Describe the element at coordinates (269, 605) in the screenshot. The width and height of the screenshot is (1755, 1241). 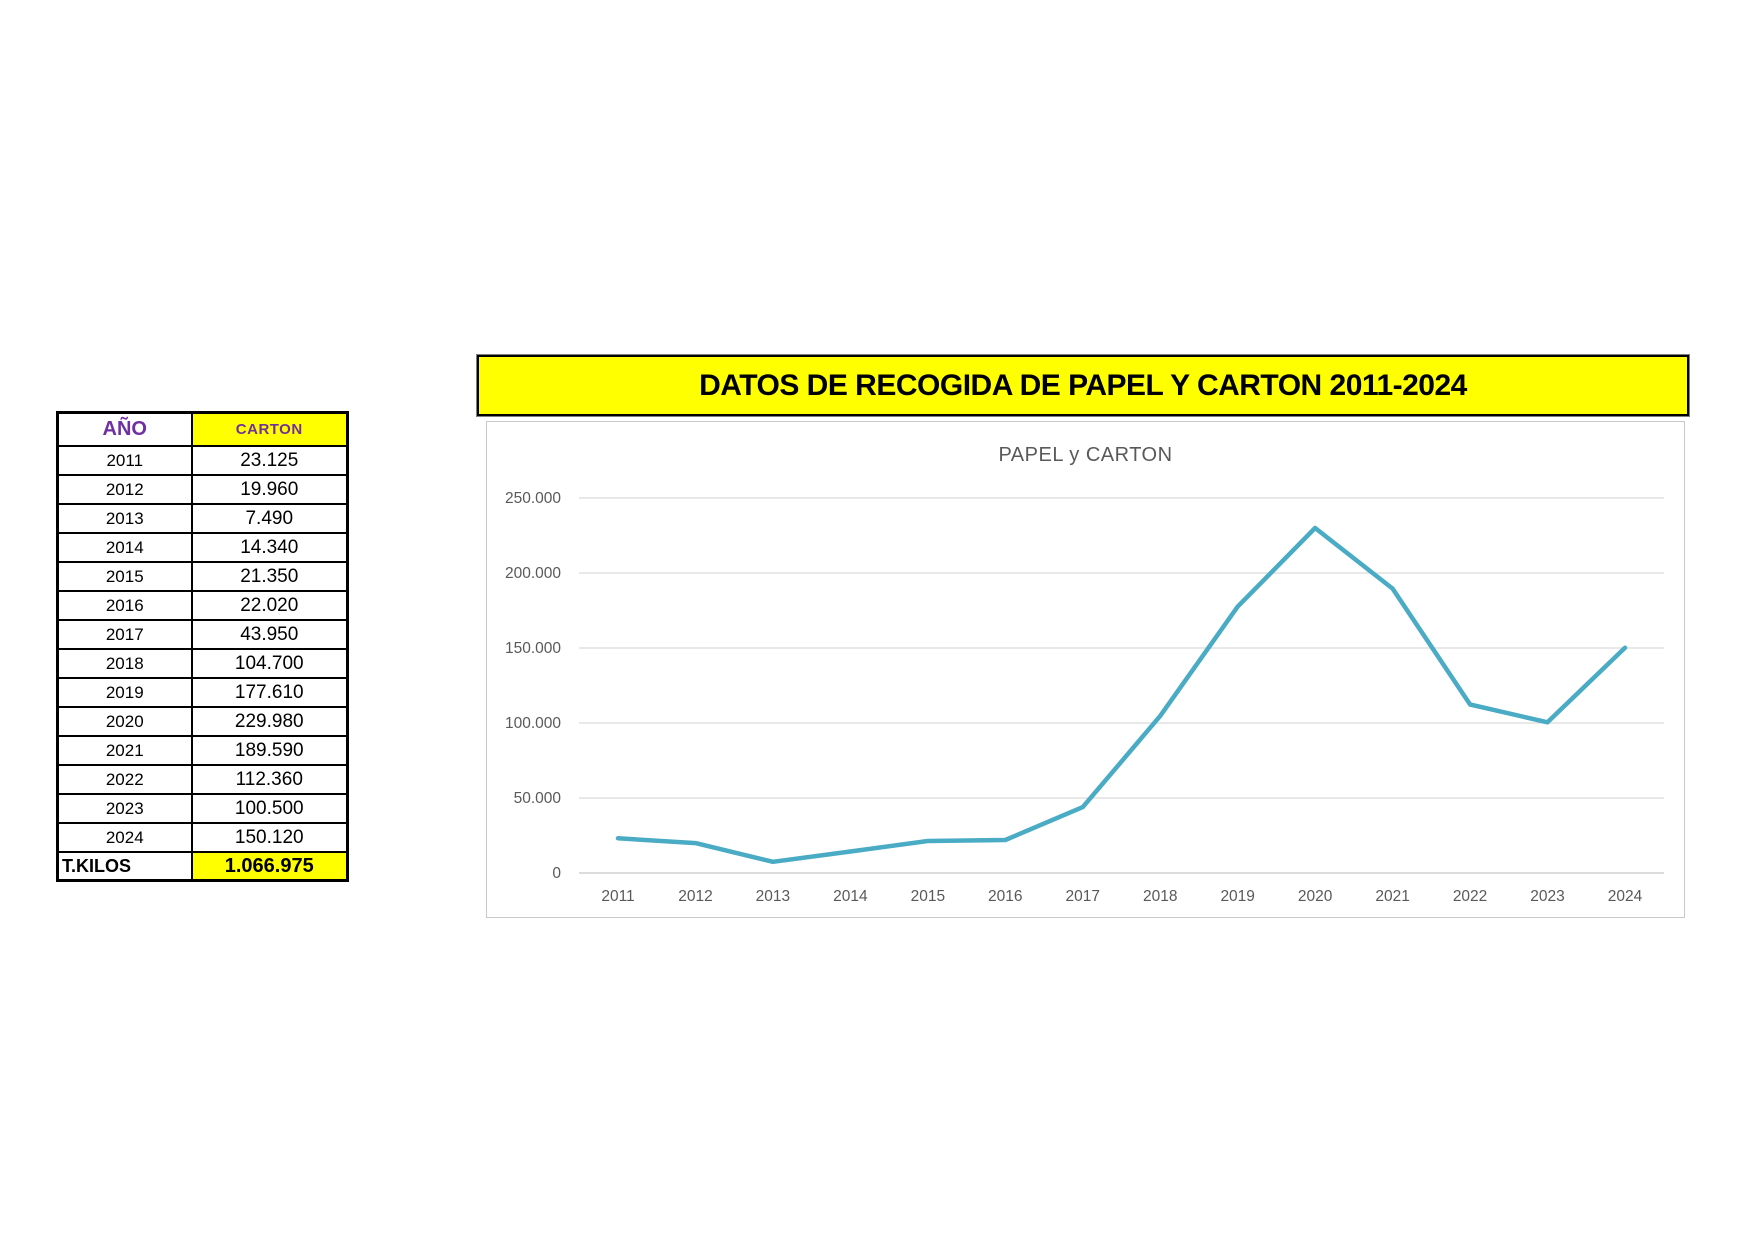
I see `carton-value-cell: 22.020` at that location.